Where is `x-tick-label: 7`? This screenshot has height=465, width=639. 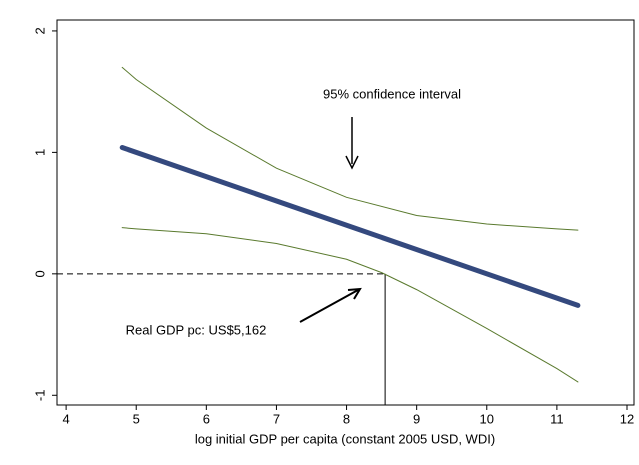
x-tick-label: 7 is located at coordinates (276, 418).